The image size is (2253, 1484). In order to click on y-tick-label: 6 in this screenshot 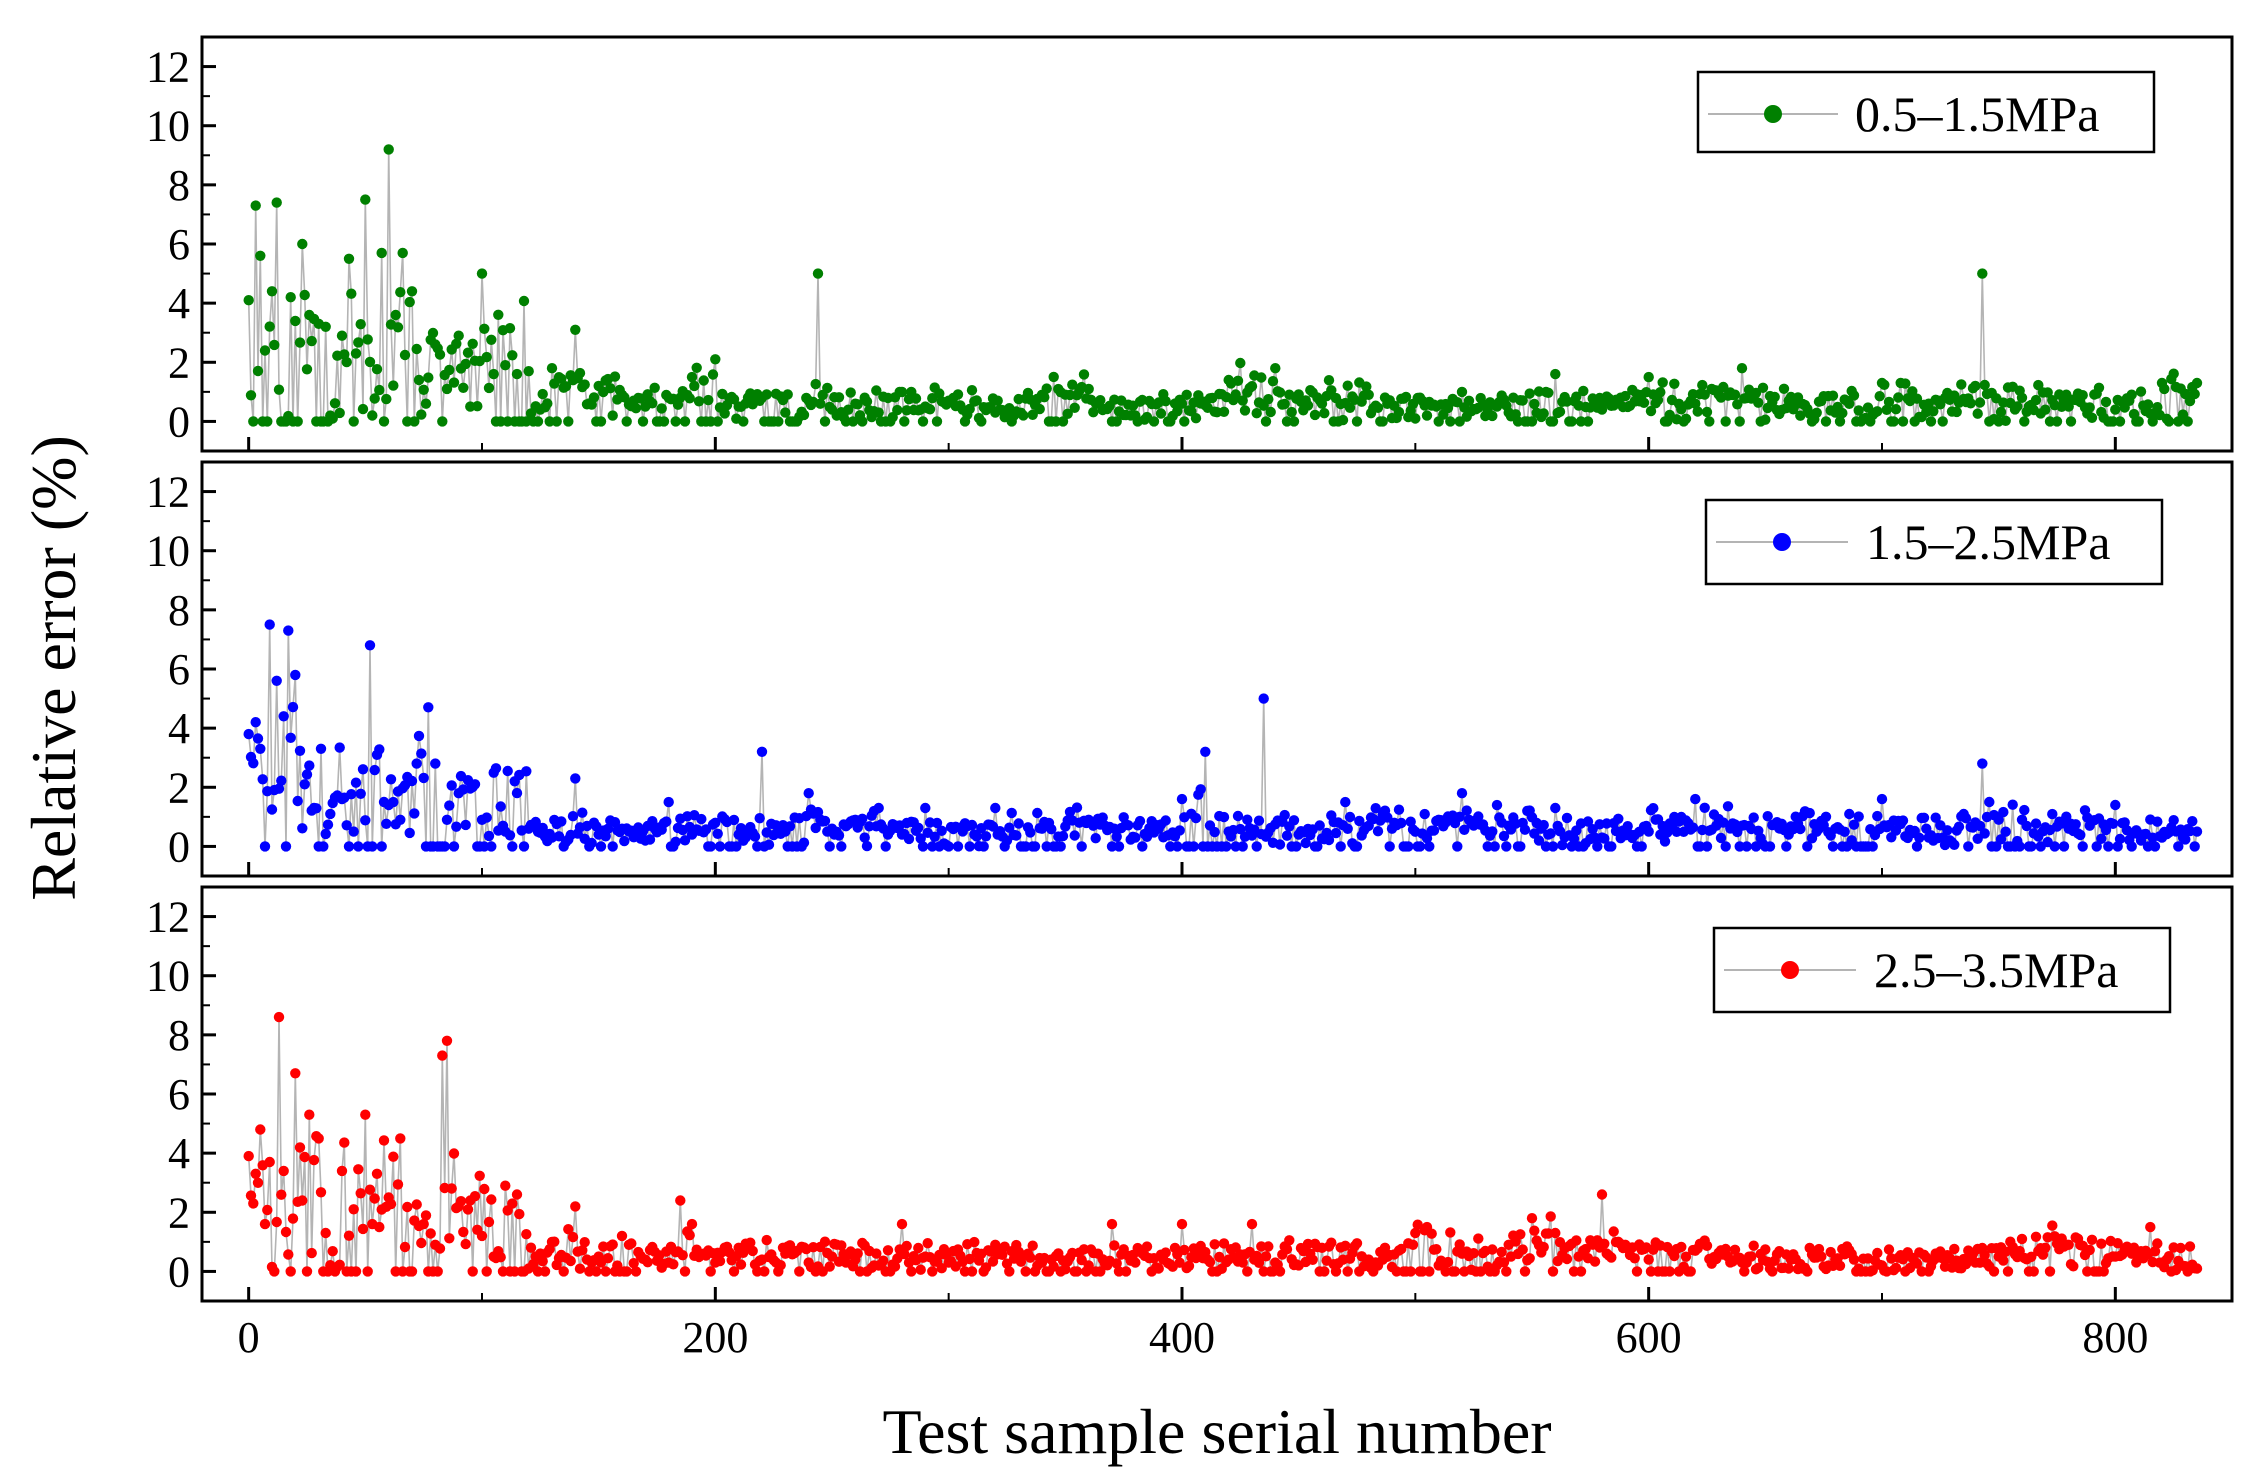, I will do `click(179, 669)`.